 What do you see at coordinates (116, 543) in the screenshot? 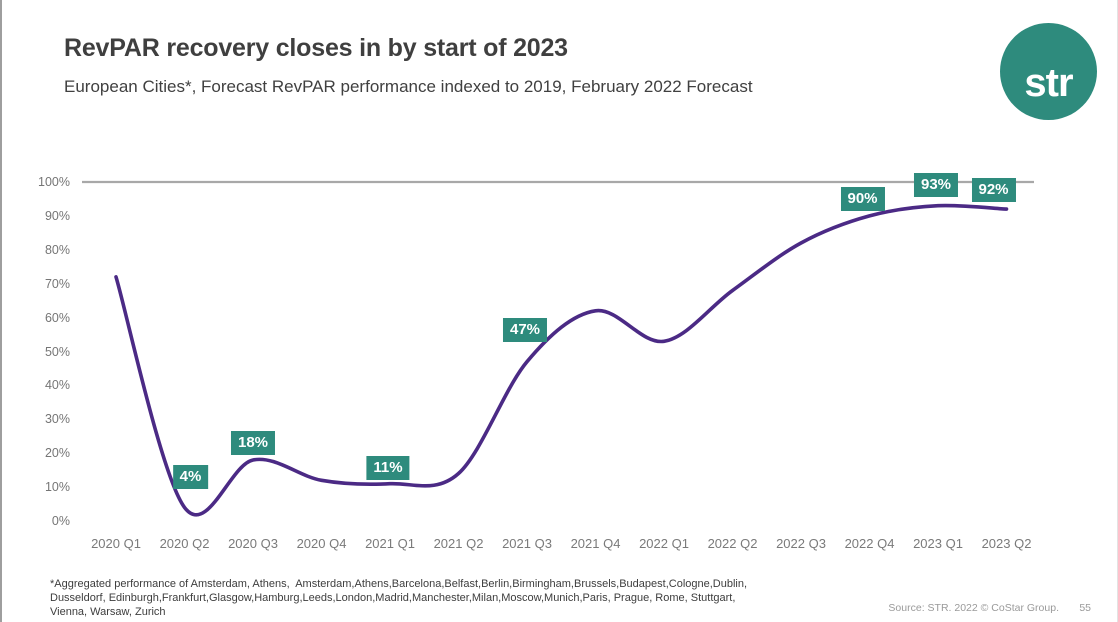
I see `x-tick-2020-Q1: 2020 Q1` at bounding box center [116, 543].